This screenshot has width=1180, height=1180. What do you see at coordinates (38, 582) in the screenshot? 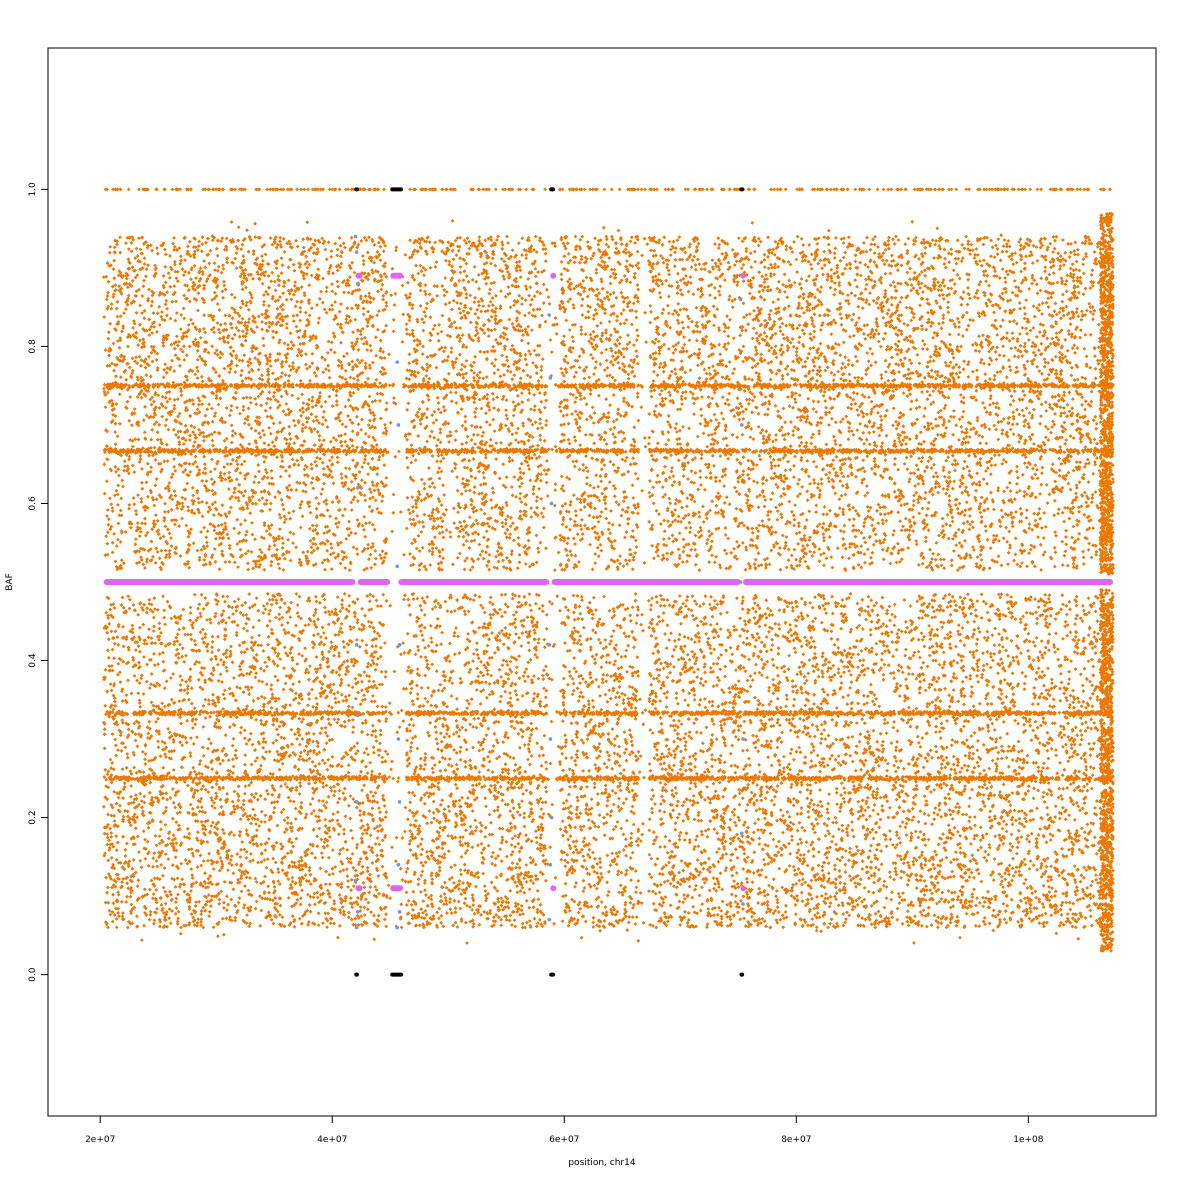
I see `y-axis: 0.0 0.2 0.4 0.6 0.8 1.0` at bounding box center [38, 582].